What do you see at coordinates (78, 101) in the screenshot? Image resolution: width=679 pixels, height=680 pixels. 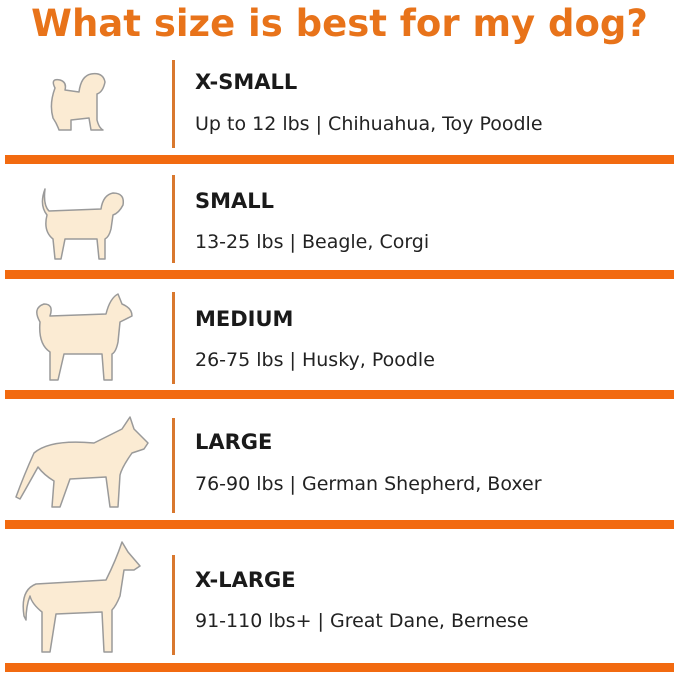 I see `small-fluffy-dog-icon` at bounding box center [78, 101].